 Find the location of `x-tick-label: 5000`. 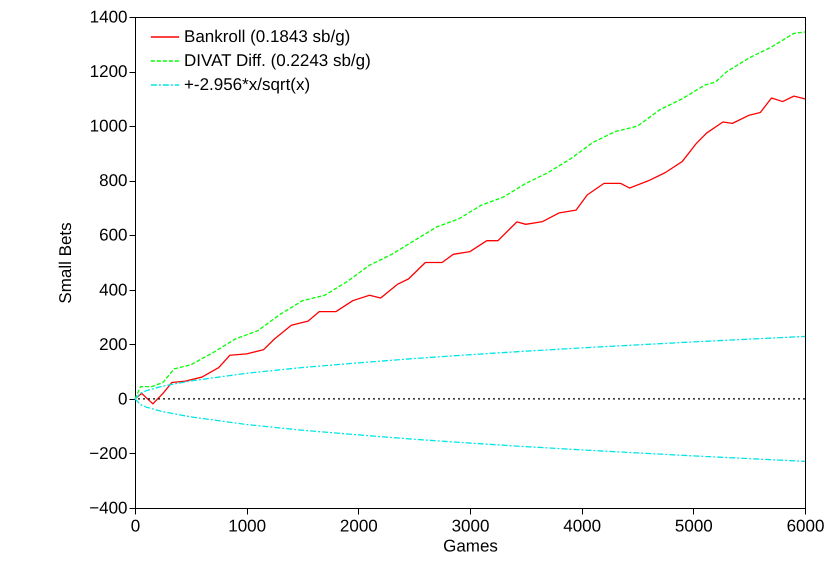

x-tick-label: 5000 is located at coordinates (693, 526).